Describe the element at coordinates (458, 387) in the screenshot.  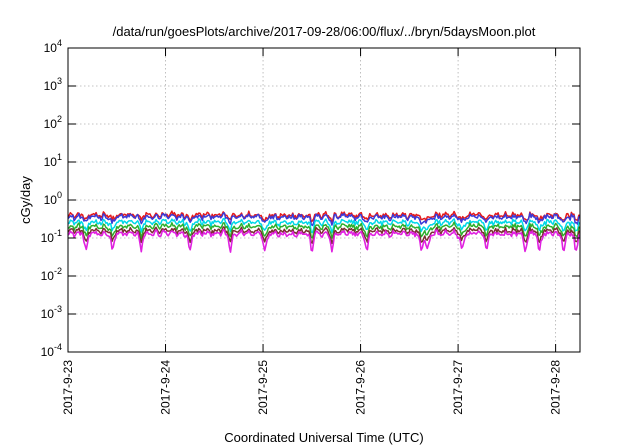
I see `x-tick-label: 2017-9-27` at that location.